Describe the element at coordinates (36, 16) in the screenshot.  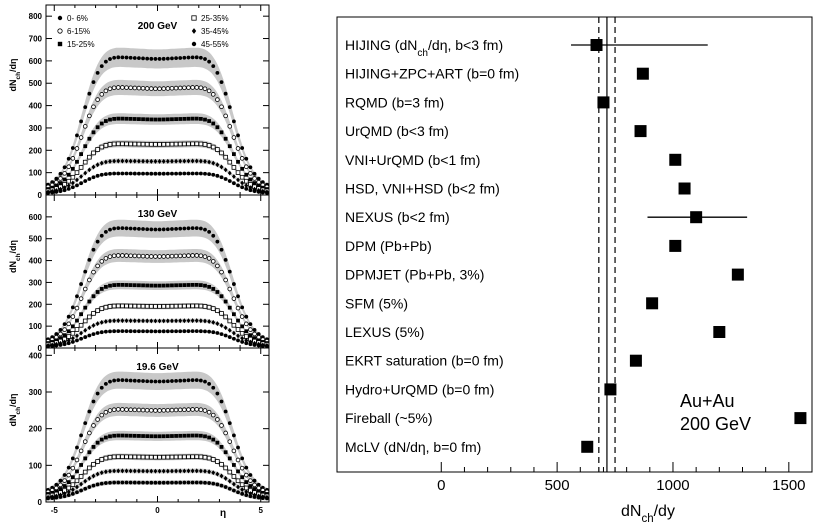
I see `y-tick-label: 800` at that location.